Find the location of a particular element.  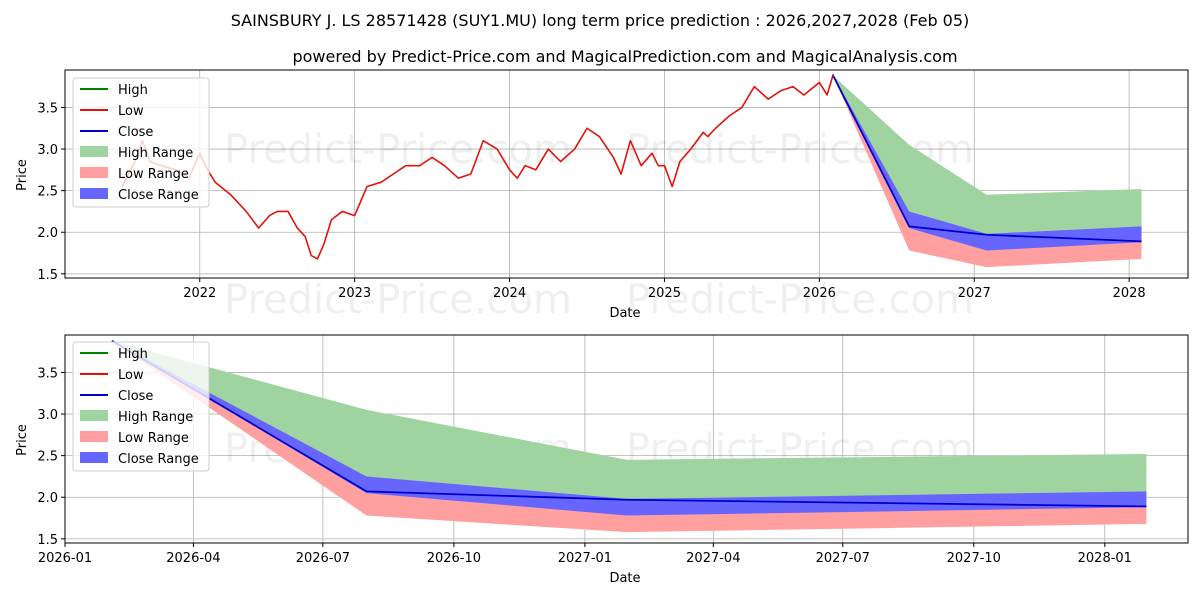

x-tick-label: 2026-07 is located at coordinates (323, 558).